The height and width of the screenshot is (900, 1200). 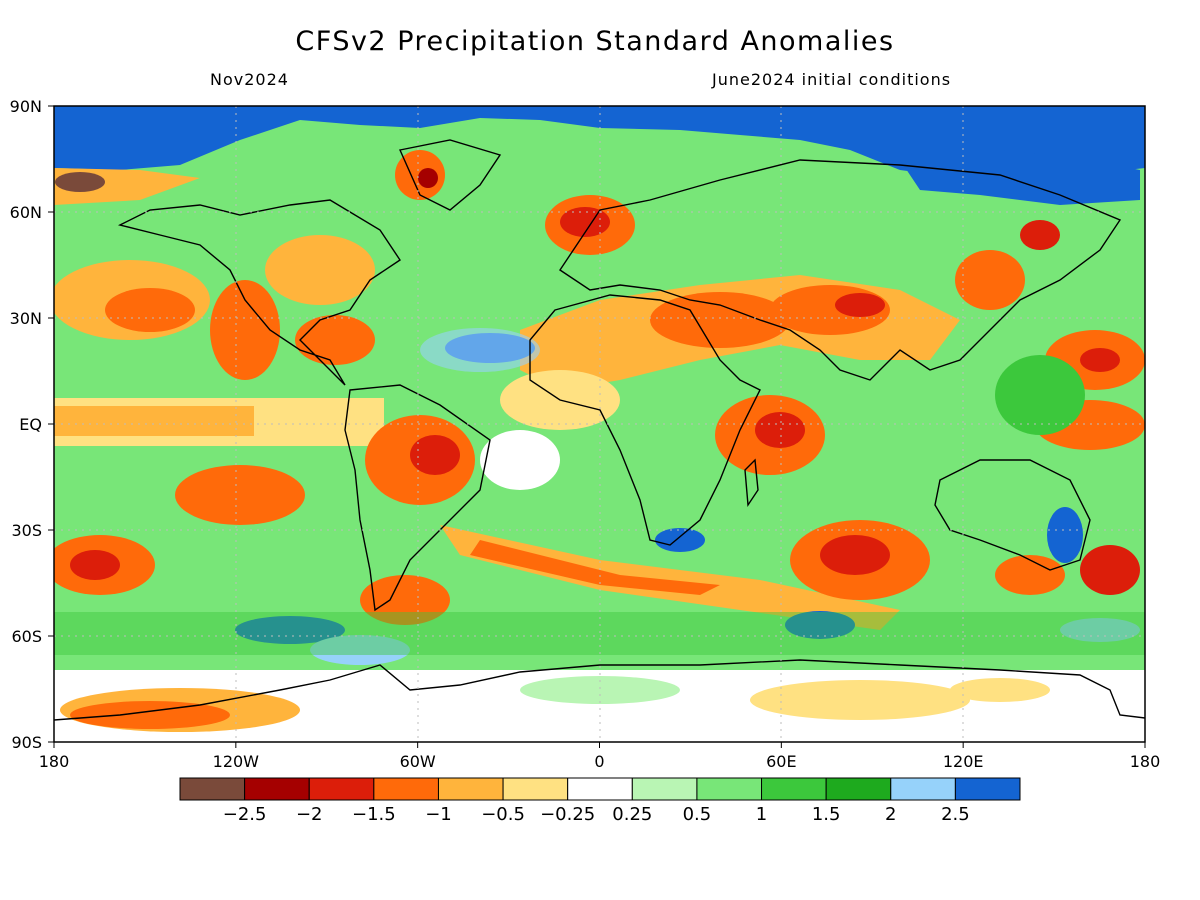 I want to click on colorbar-label: −0.5, so click(x=503, y=814).